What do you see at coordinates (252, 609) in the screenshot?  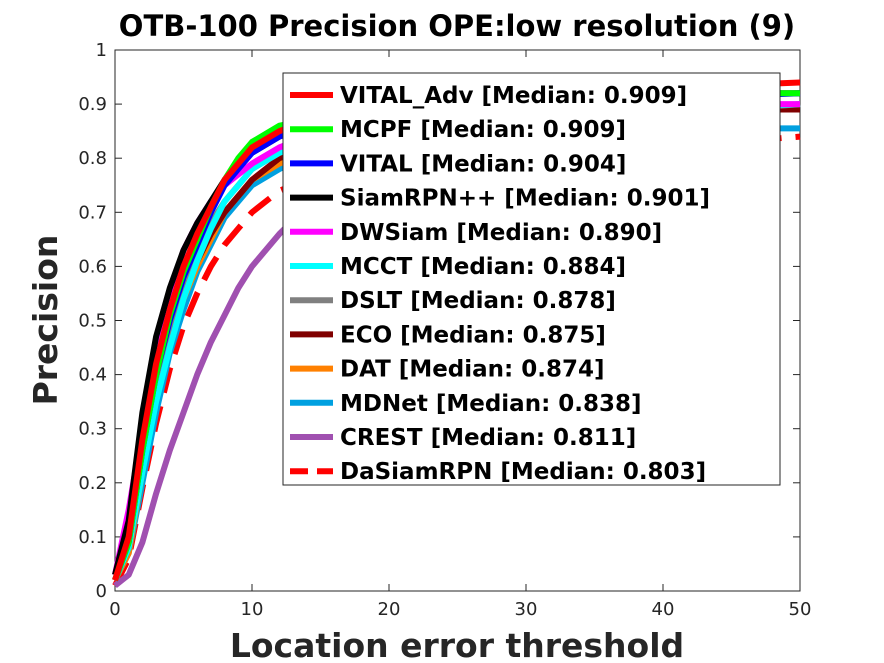 I see `x-tick-label: 10` at bounding box center [252, 609].